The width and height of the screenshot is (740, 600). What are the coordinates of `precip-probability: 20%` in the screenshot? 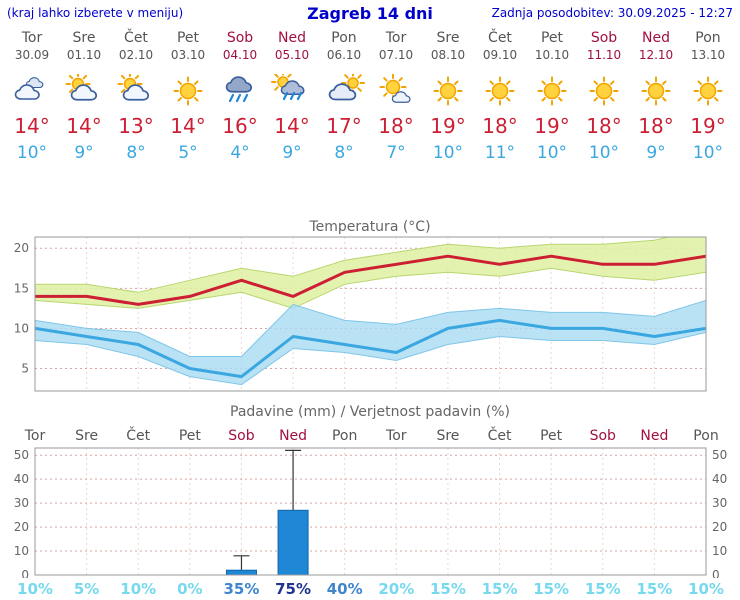 It's located at (396, 589).